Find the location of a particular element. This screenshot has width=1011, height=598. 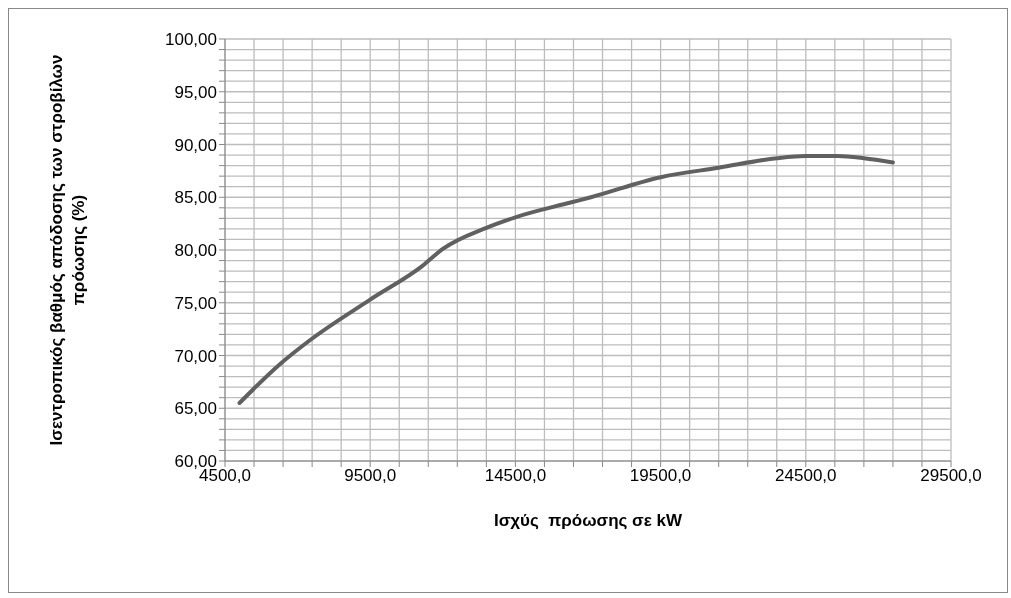

y-axis-title: Ισεντροπικός βαθμός απόδοσης των στροβίλων πρόωσης (%) is located at coordinates (67, 250).